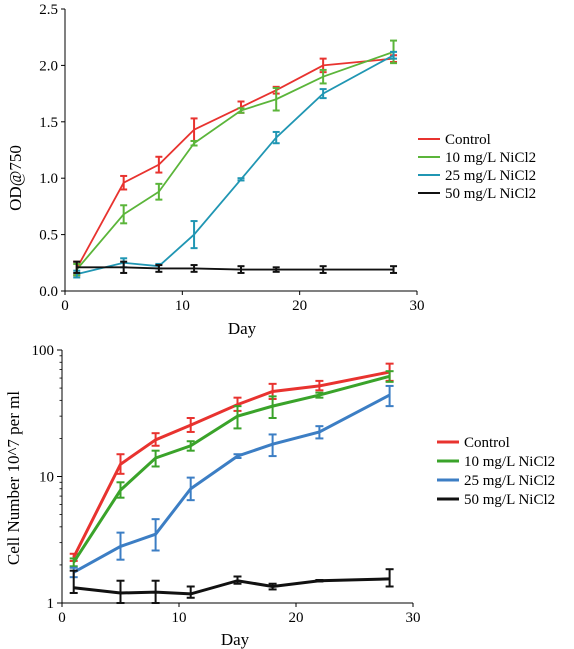  What do you see at coordinates (179, 618) in the screenshot?
I see `cell-x-tick-label: 10` at bounding box center [179, 618].